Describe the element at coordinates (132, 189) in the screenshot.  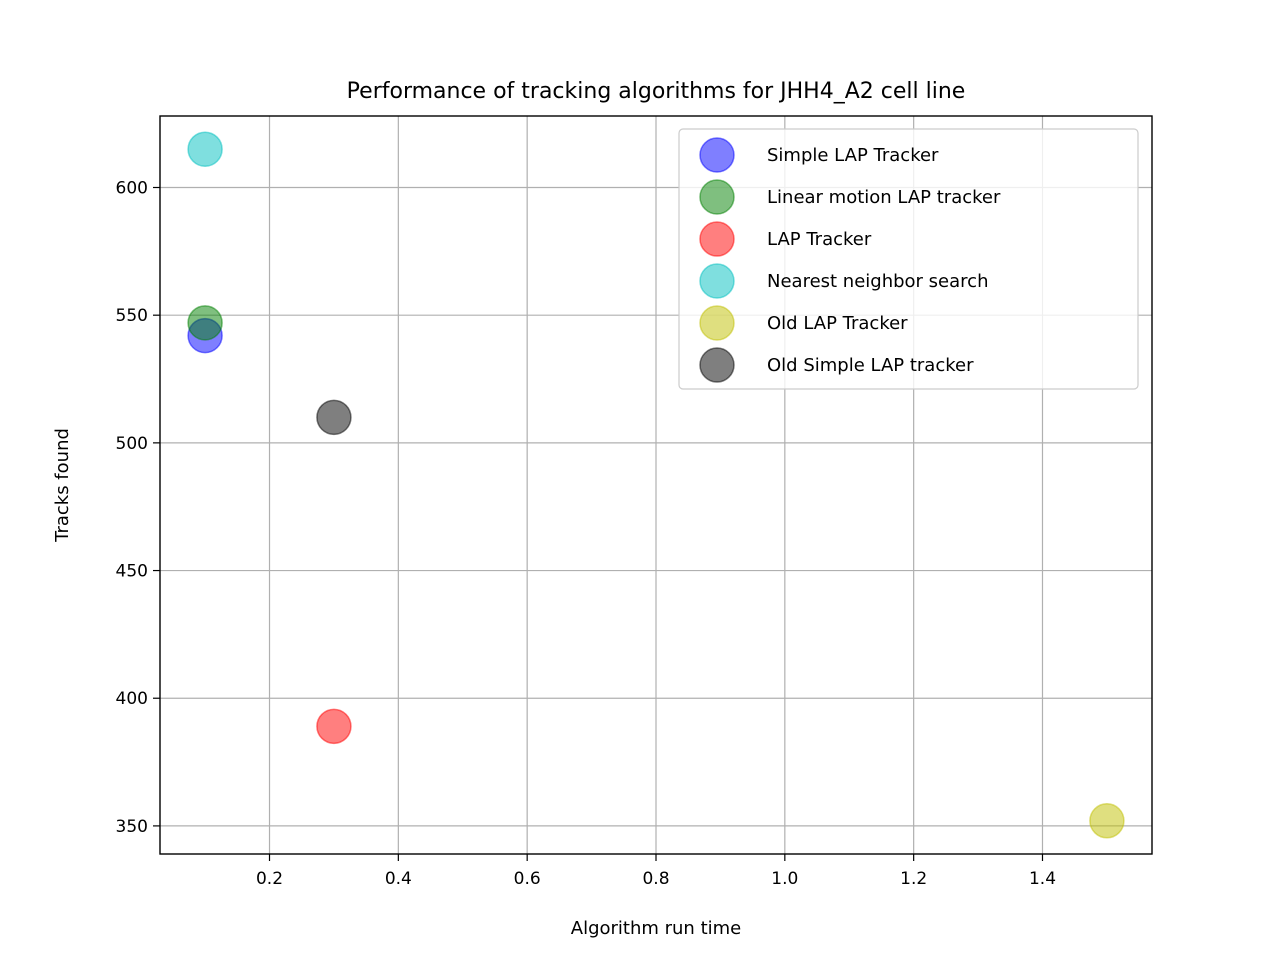
I see `y-tick-label: 600` at that location.